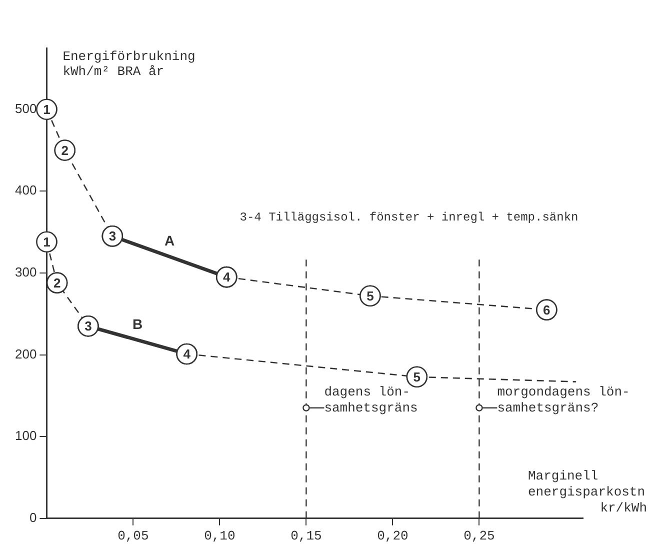 The height and width of the screenshot is (559, 661). Describe the element at coordinates (25, 436) in the screenshot. I see `y-tick-label: 100` at that location.